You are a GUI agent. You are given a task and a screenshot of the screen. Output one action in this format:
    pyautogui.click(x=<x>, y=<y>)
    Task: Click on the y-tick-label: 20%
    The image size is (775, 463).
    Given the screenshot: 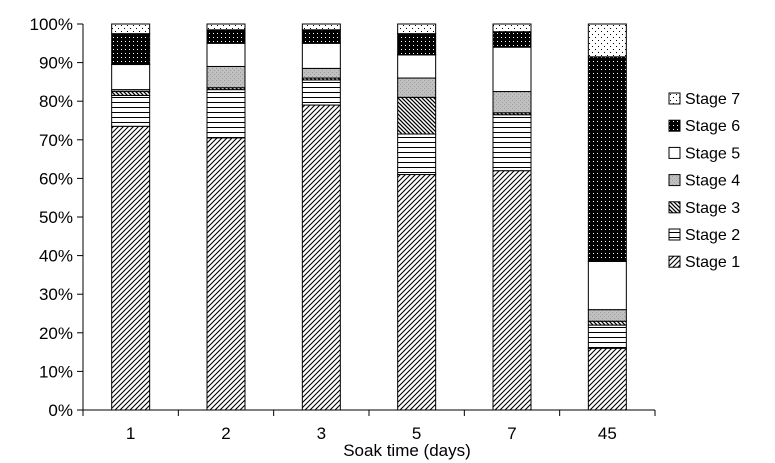 What is the action you would take?
    pyautogui.click(x=56, y=333)
    